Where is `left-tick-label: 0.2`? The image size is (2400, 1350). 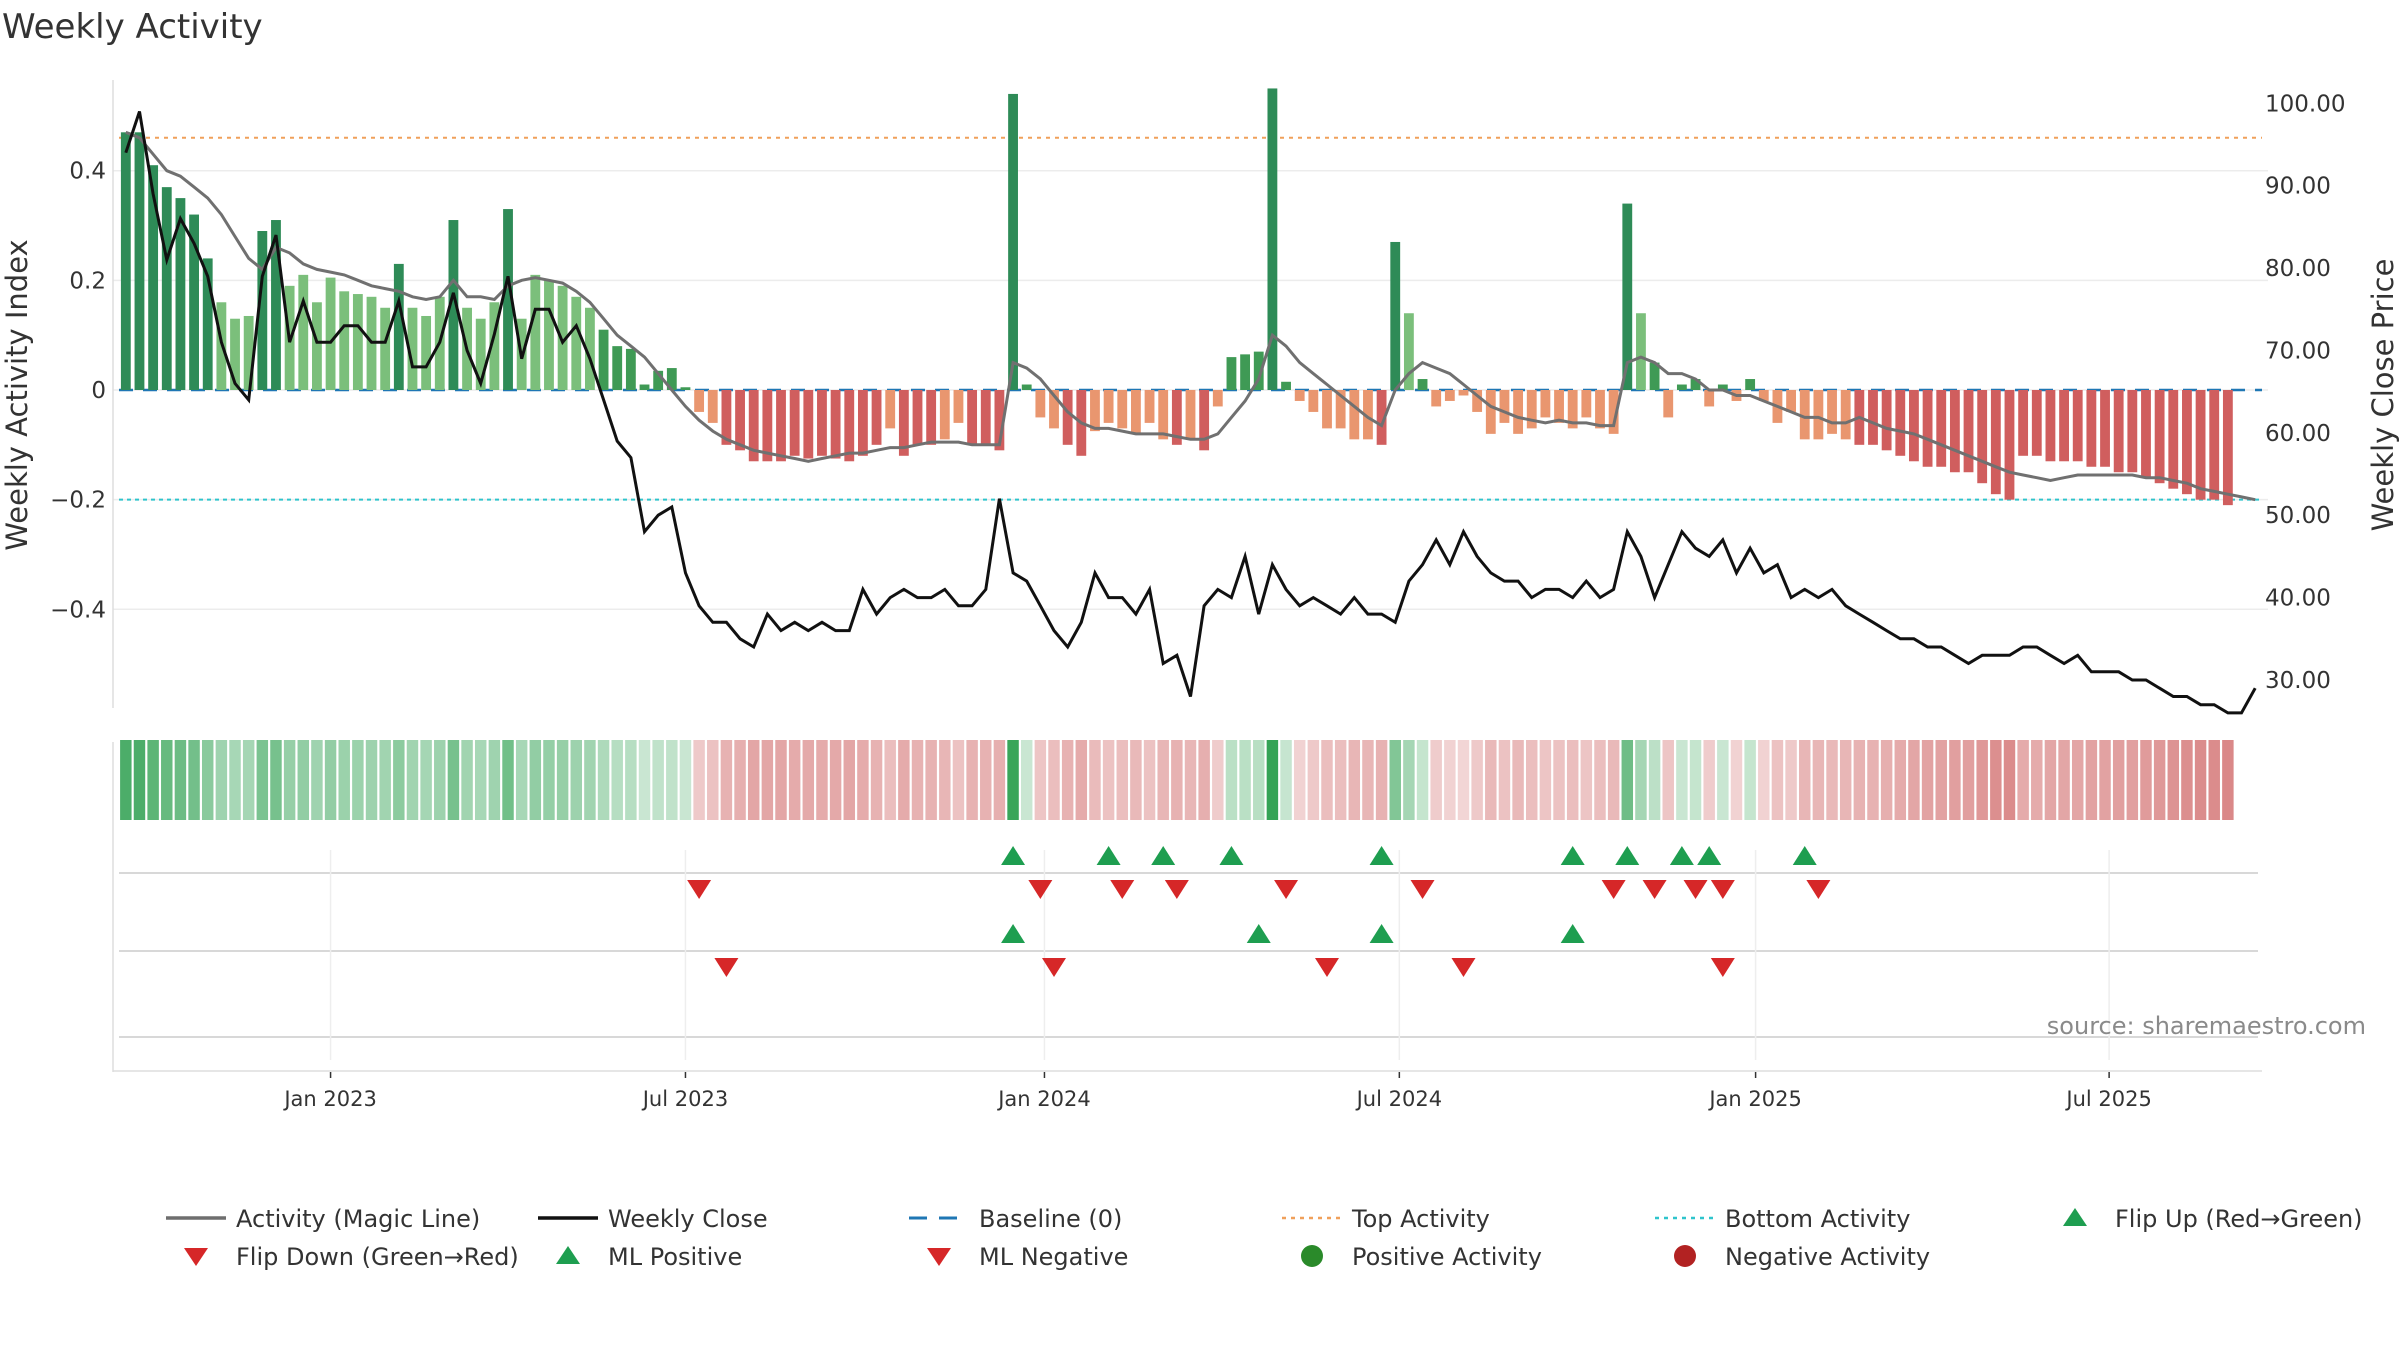 left-tick-label: 0.2 is located at coordinates (87, 281).